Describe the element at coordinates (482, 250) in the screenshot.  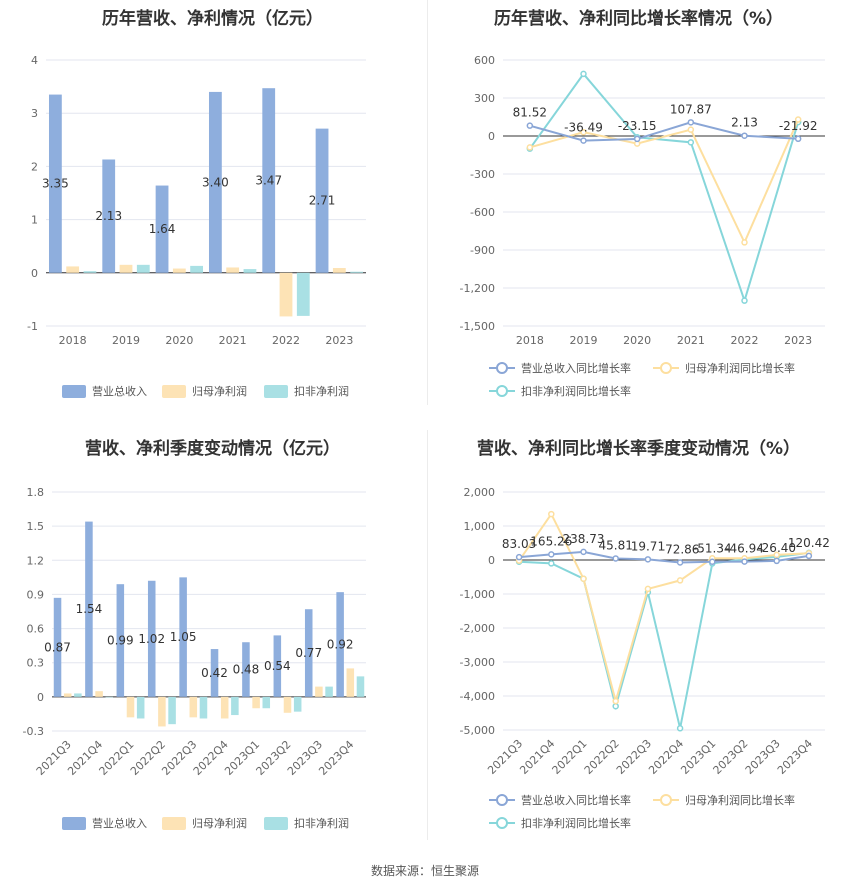
I see `y-tick-label: -900` at that location.